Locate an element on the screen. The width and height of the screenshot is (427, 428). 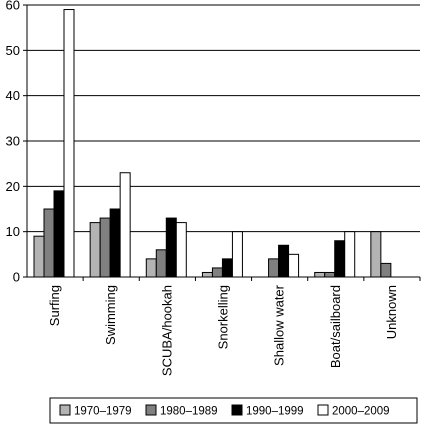
y-tick-label: 50 is located at coordinates (13, 50).